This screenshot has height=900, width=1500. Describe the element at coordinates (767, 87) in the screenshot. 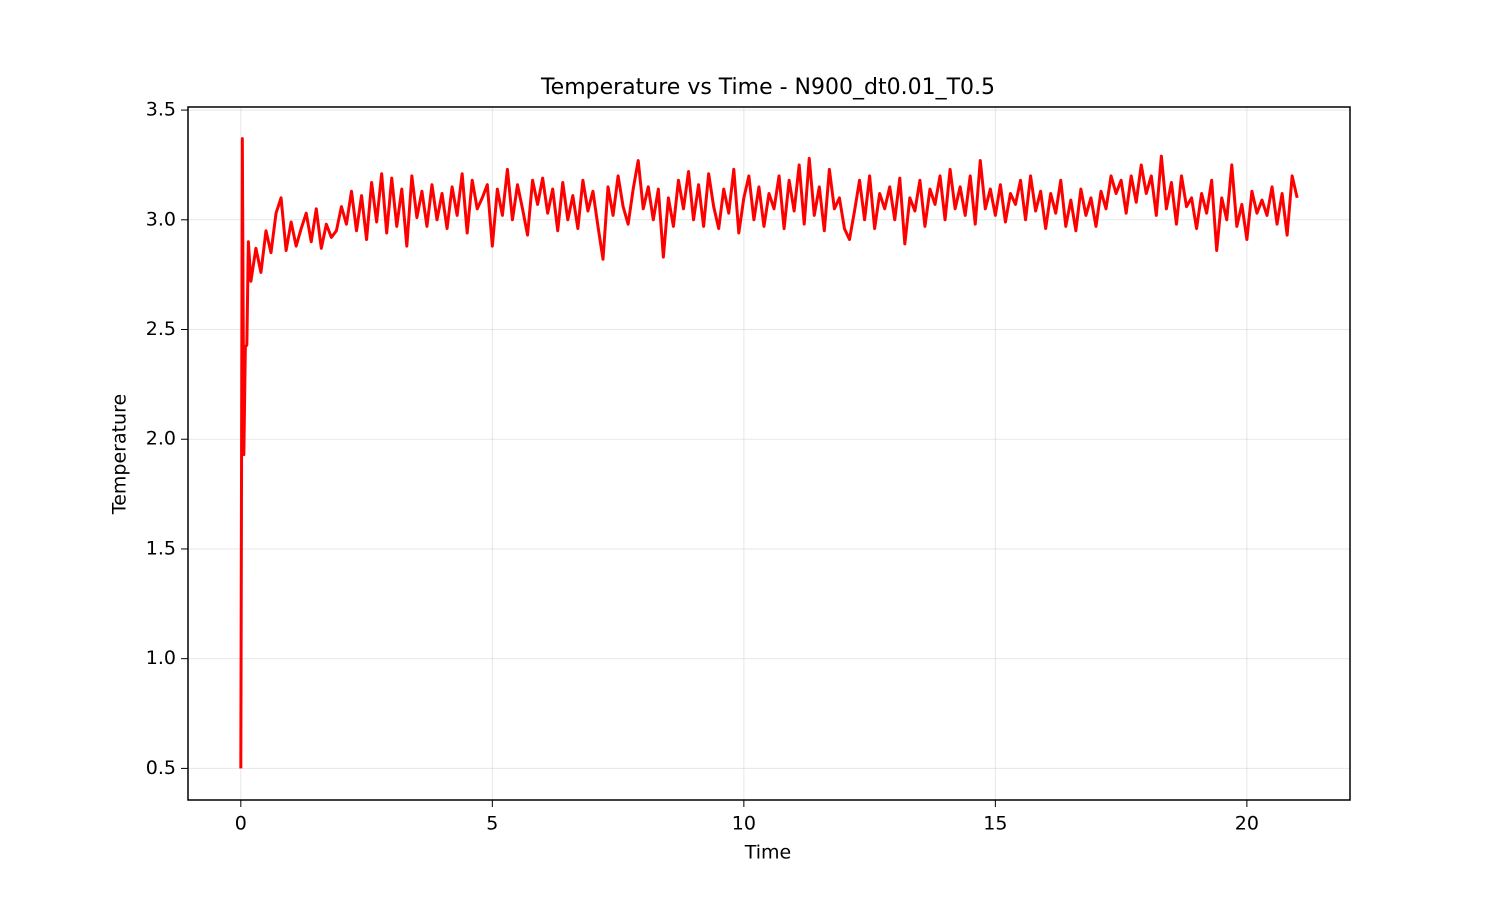

I see `chart-title: Temperature vs Time - N900_dt0.01_T0.5` at that location.